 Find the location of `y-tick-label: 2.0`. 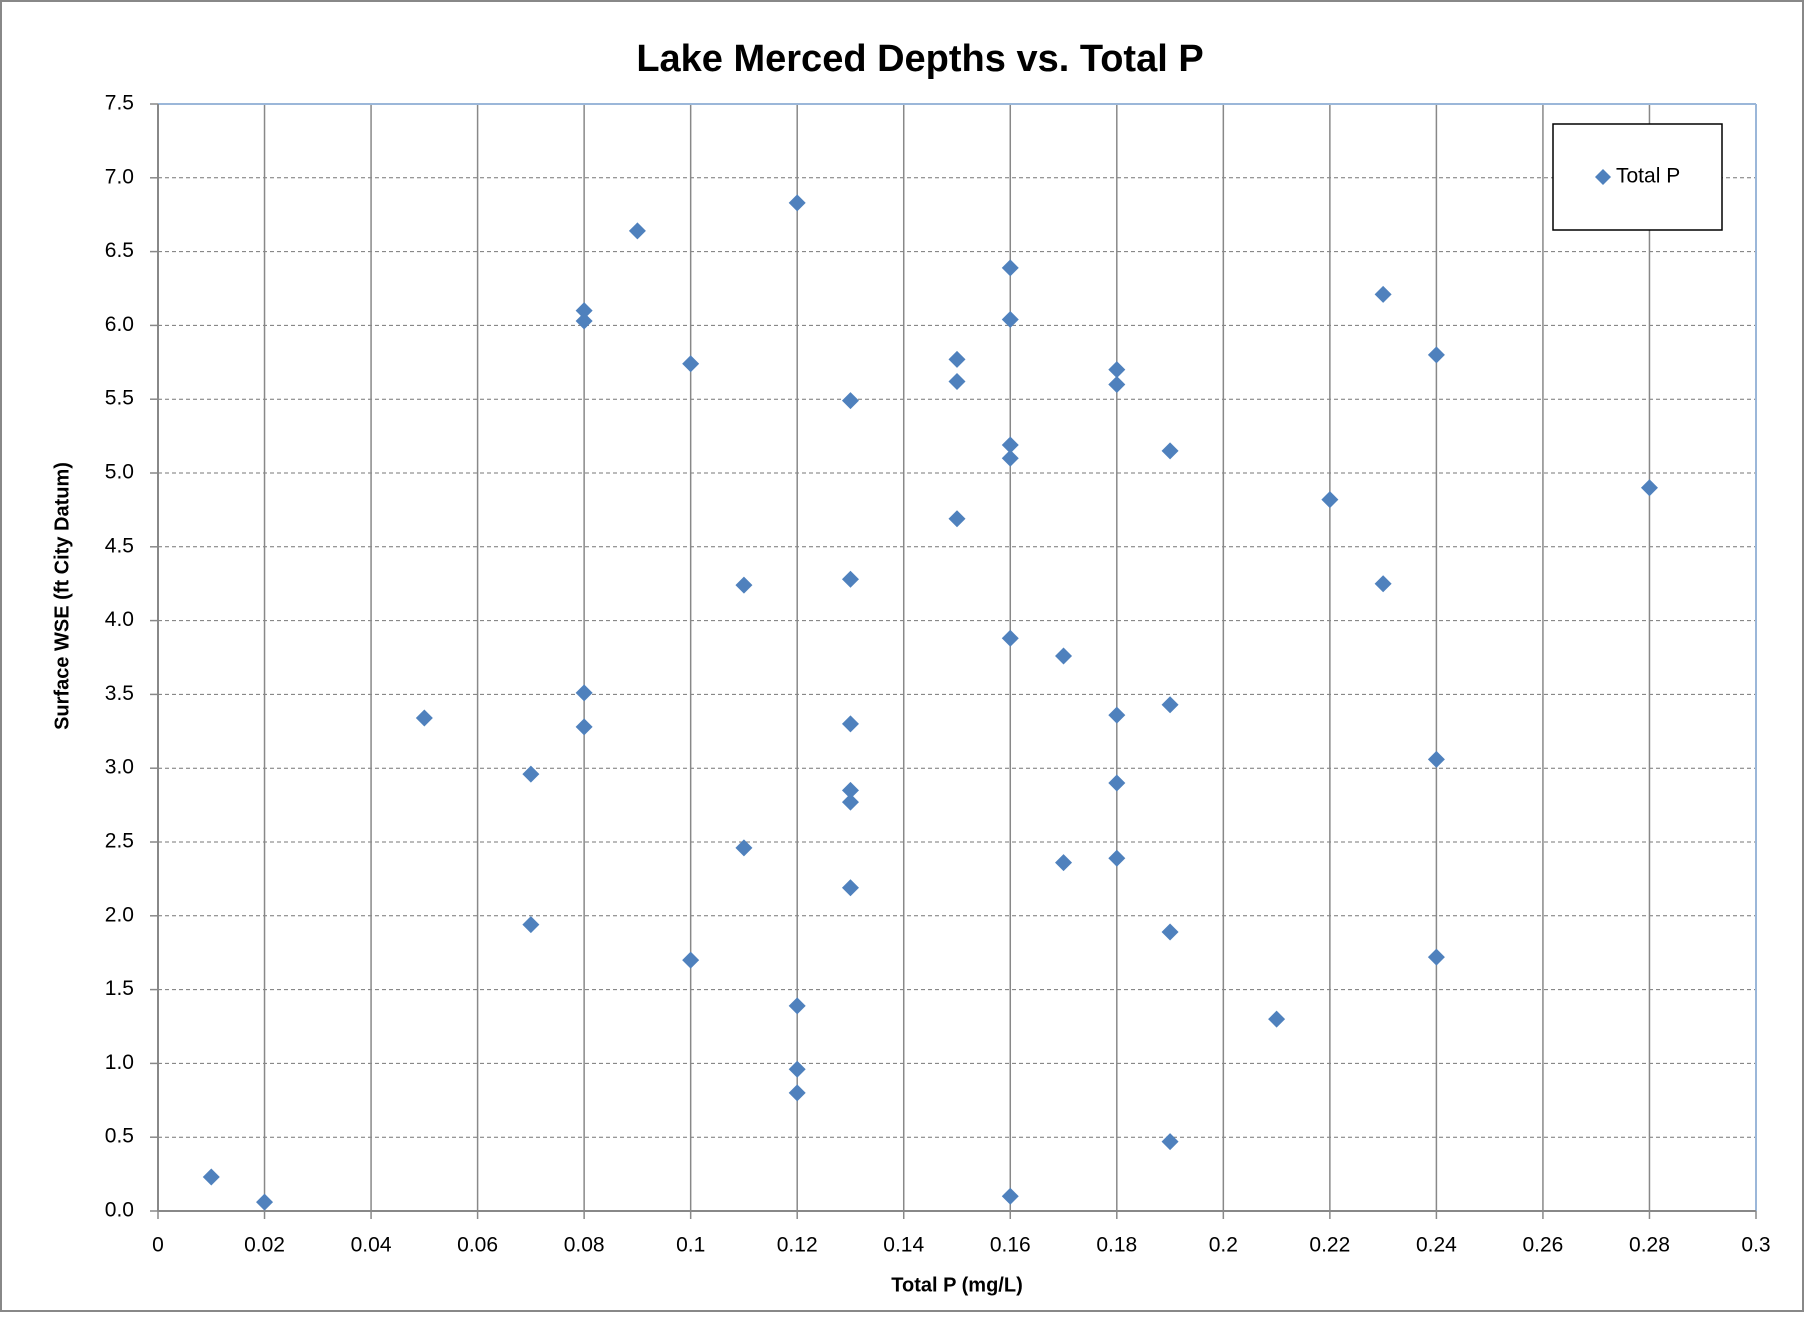

y-tick-label: 2.0 is located at coordinates (119, 914).